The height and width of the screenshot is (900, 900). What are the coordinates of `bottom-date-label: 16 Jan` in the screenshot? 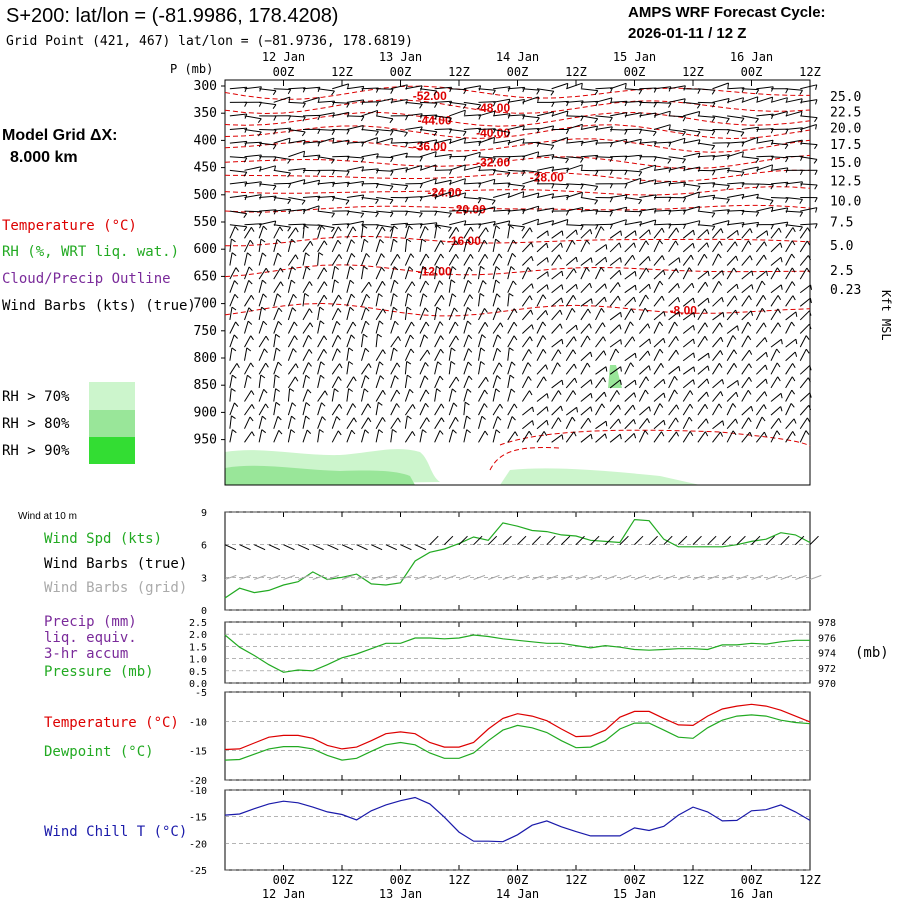 It's located at (751, 893).